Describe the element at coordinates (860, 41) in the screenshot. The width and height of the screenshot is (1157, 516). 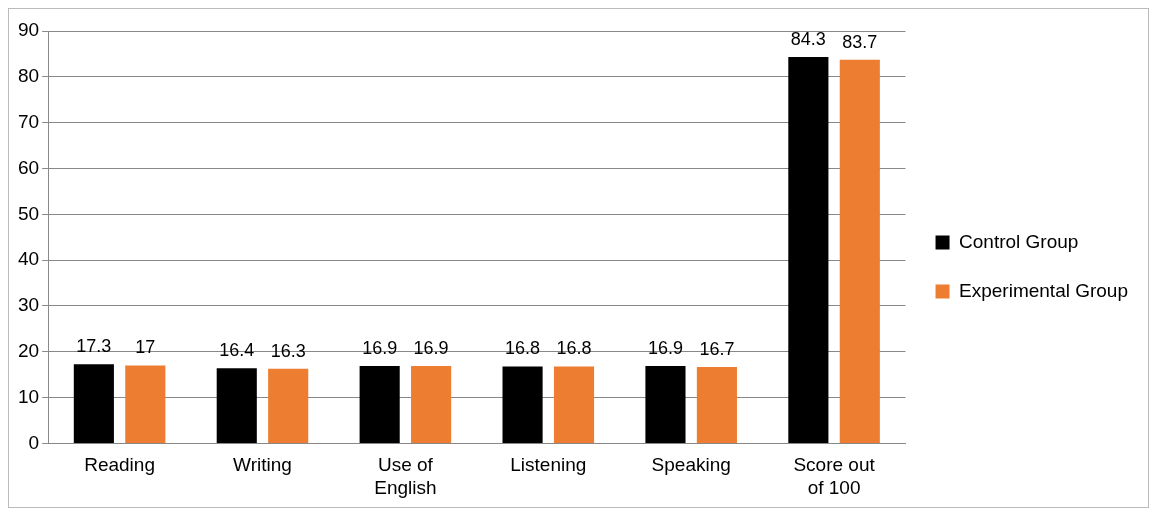
I see `data-label: 83.7` at that location.